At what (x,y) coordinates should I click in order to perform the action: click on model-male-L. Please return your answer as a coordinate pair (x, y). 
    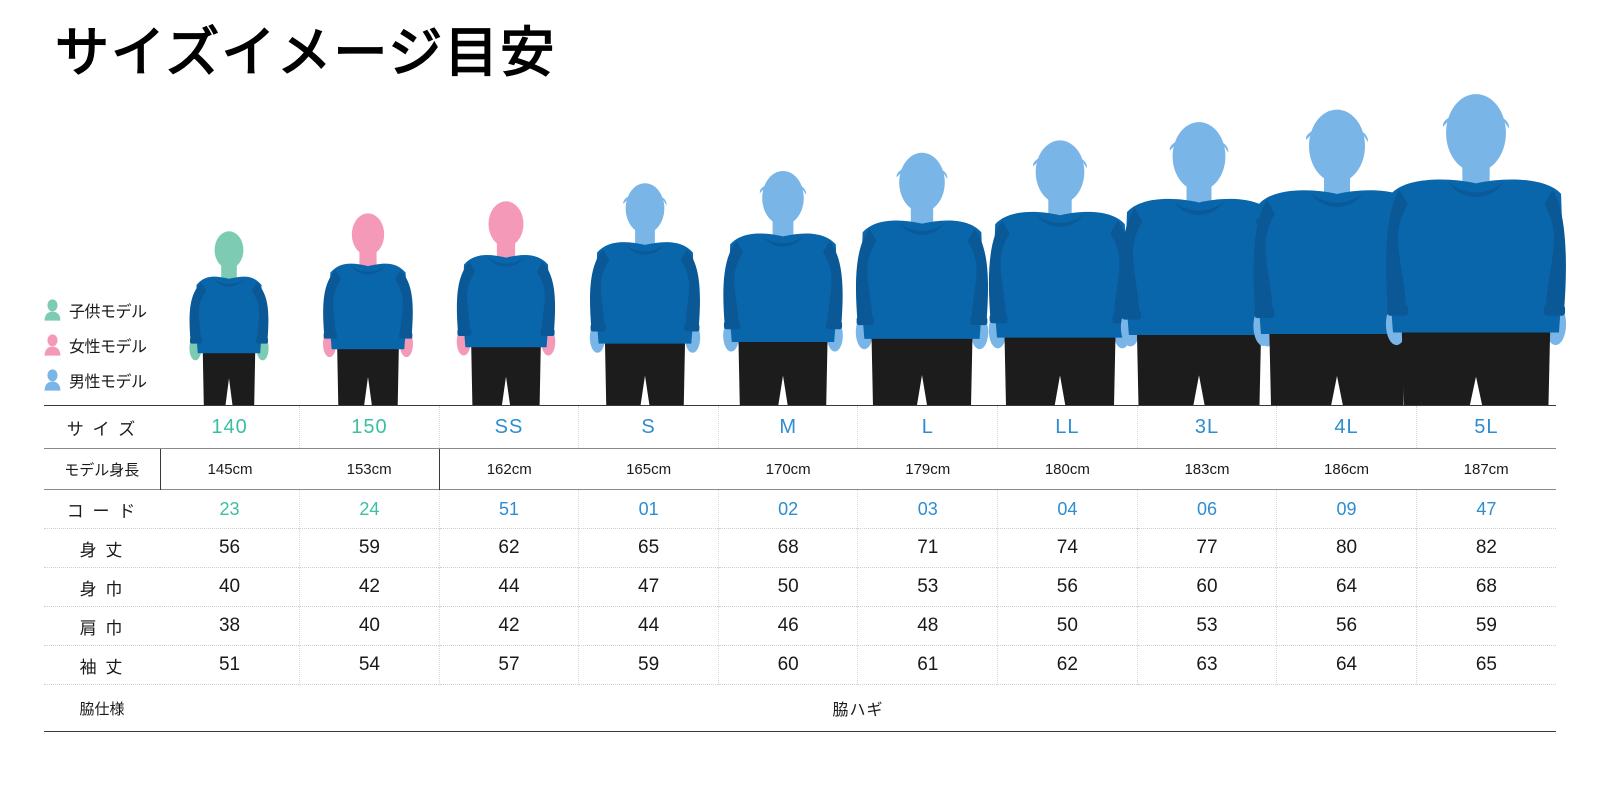
    Looking at the image, I should click on (922, 277).